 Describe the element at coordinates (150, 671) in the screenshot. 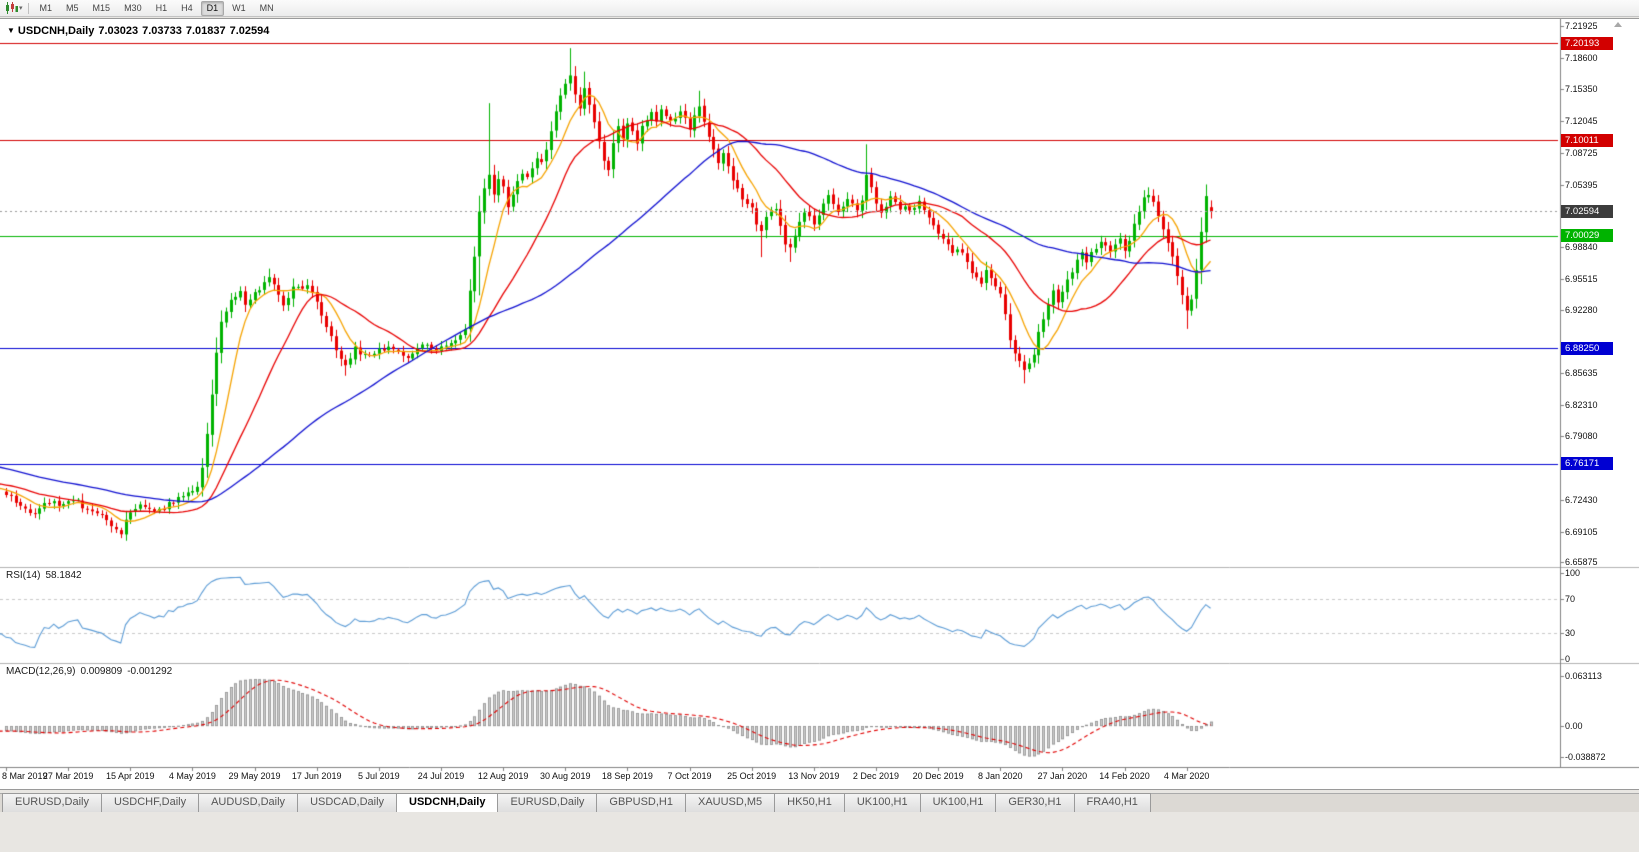

I see `macd-signal-value: -0.001292` at that location.